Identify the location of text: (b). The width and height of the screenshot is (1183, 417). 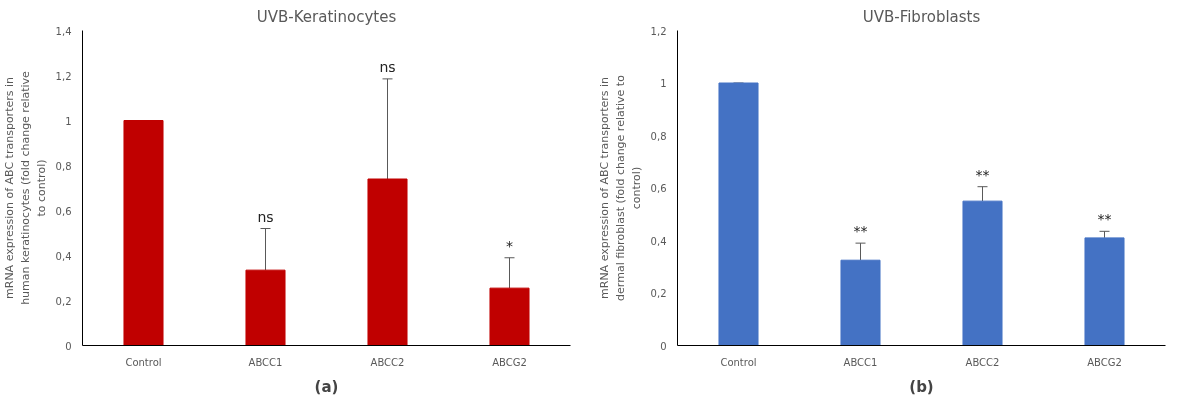
(921, 386).